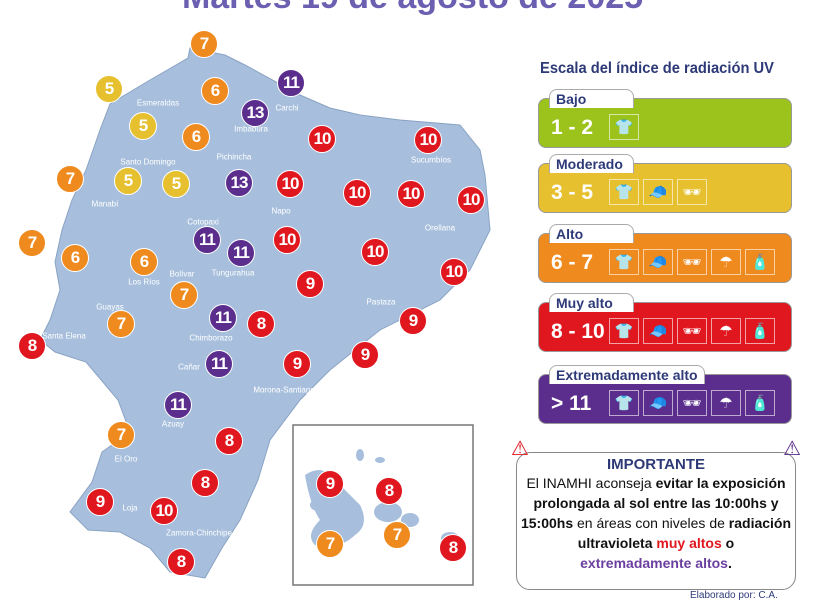 This screenshot has height=601, width=825. What do you see at coordinates (440, 228) in the screenshot?
I see `province-label: Orellana` at bounding box center [440, 228].